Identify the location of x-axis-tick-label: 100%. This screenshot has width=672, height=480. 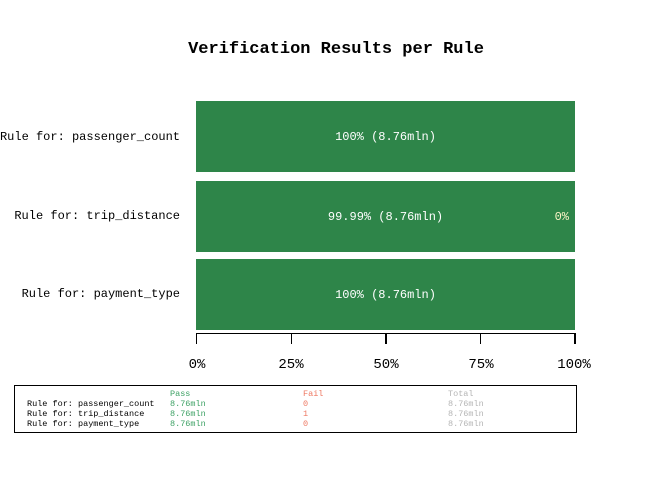
(574, 365).